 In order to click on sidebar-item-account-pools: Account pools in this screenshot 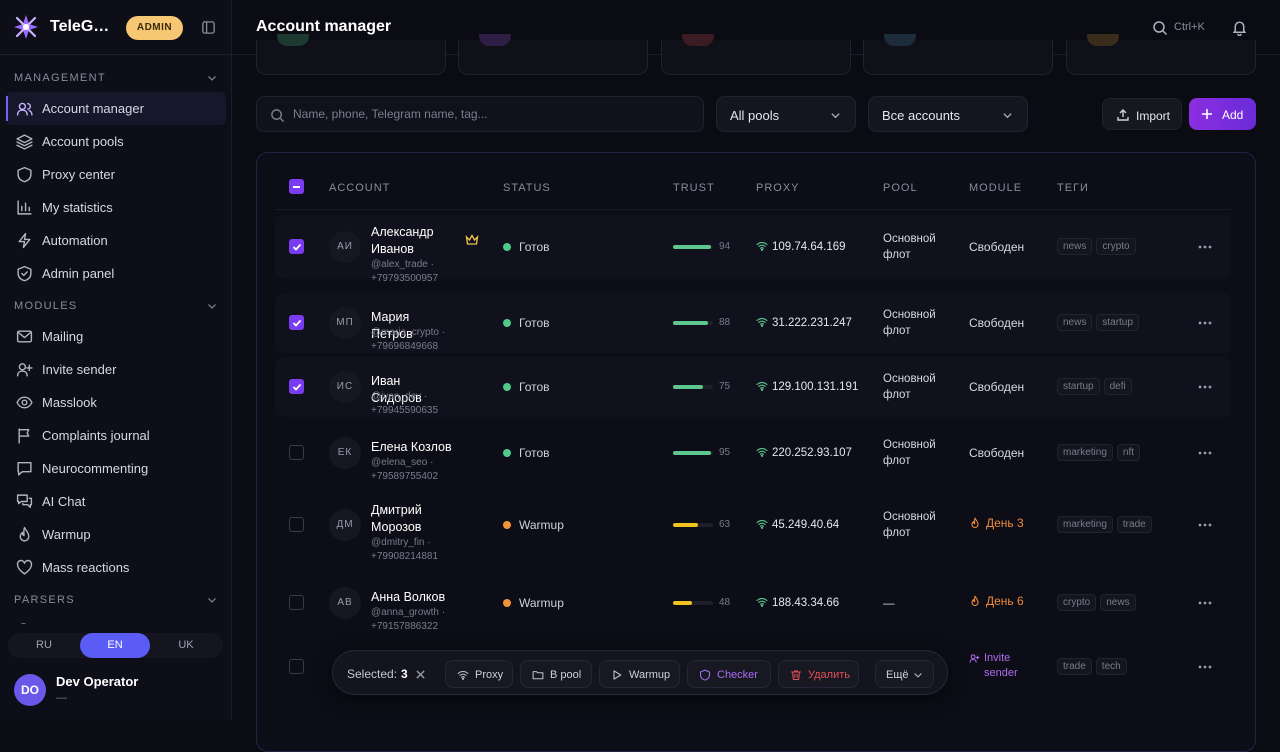, I will do `click(116, 141)`.